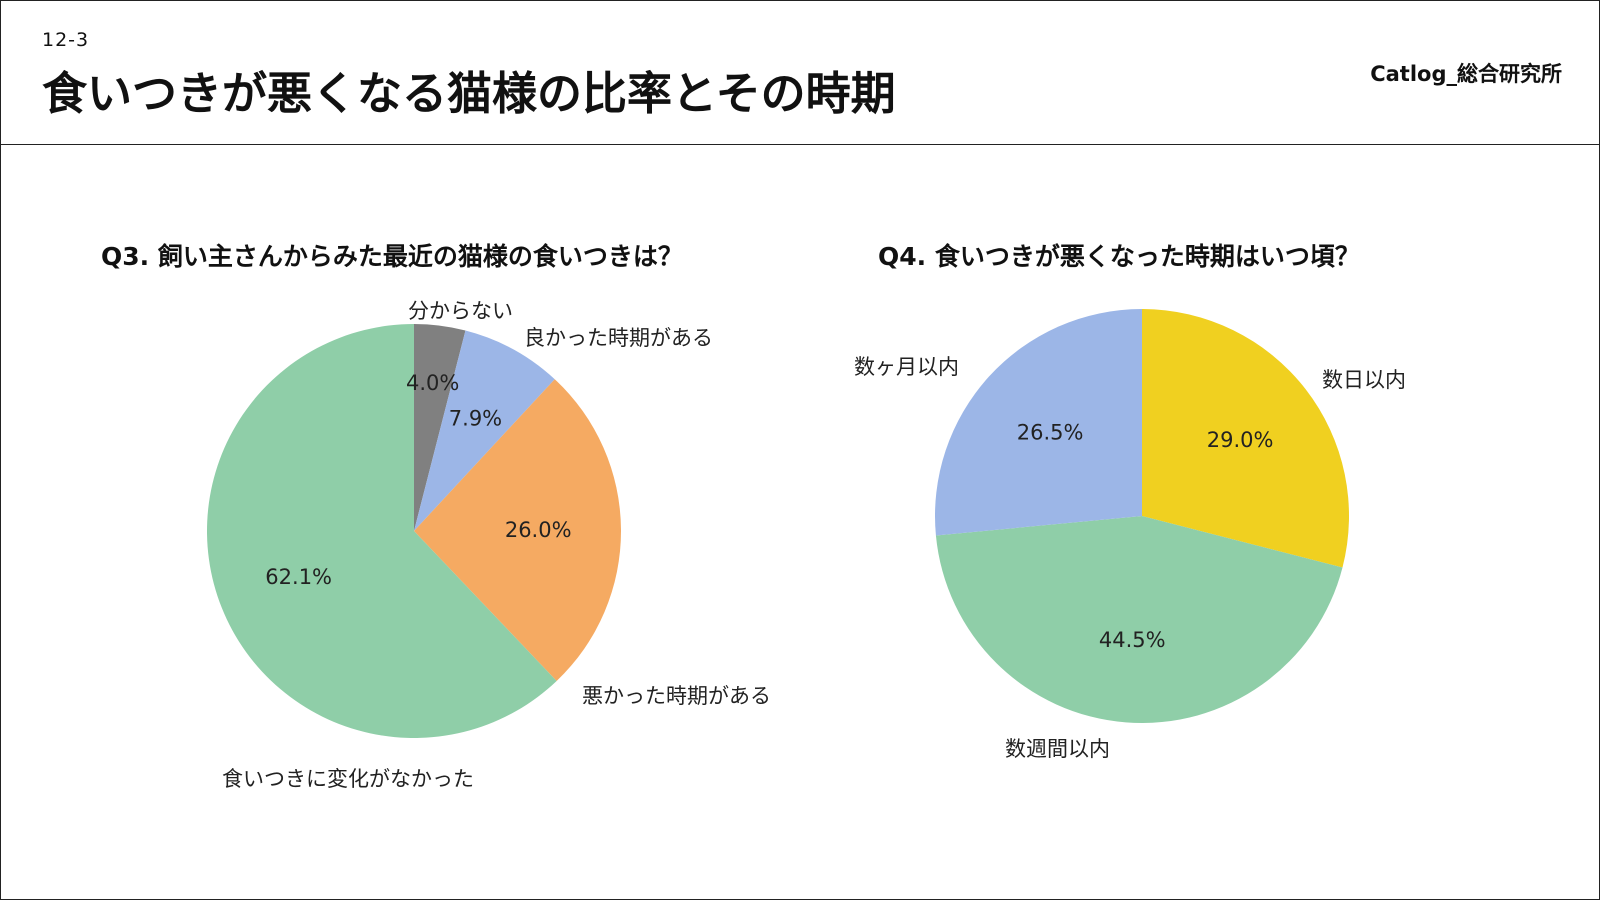 The height and width of the screenshot is (900, 1600). I want to click on chart1-category-label-2: 悪かった時期がある, so click(676, 696).